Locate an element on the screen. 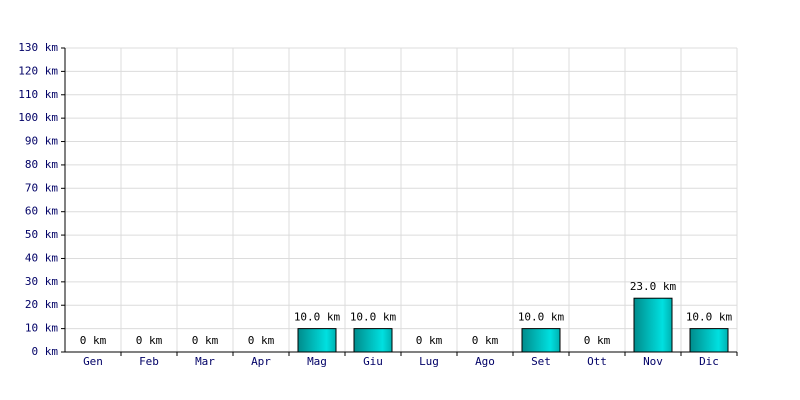 Image resolution: width=800 pixels, height=400 pixels. y-tick-label: 80 km is located at coordinates (41, 164).